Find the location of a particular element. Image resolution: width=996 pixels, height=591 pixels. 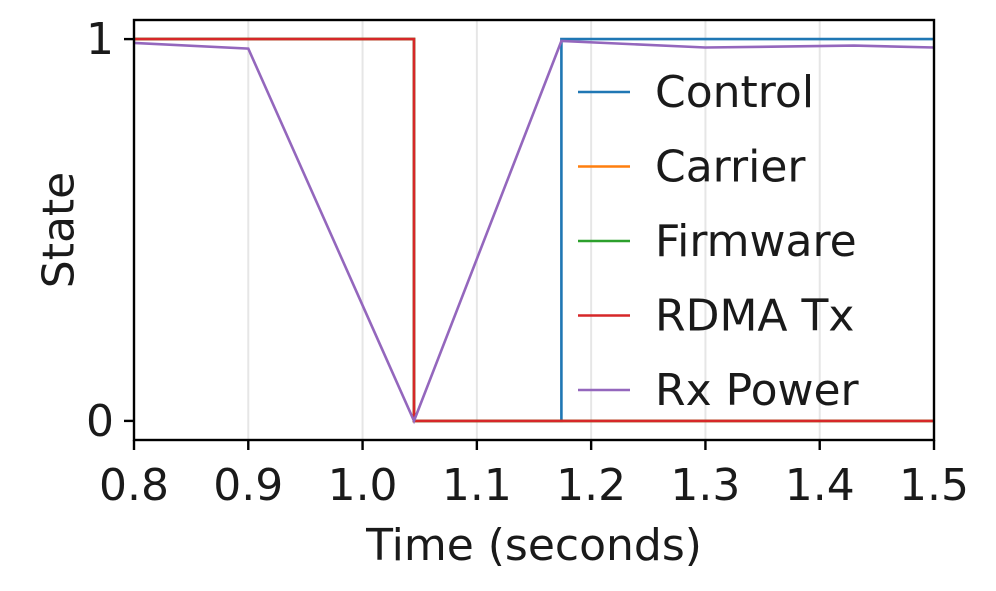

y-tick-label: 0 is located at coordinates (100, 421).